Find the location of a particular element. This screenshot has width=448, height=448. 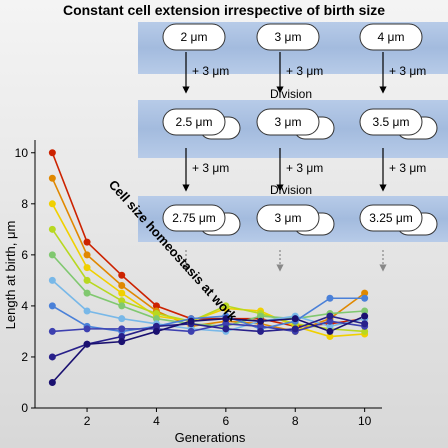

y-tick-label: 8 is located at coordinates (24, 204).